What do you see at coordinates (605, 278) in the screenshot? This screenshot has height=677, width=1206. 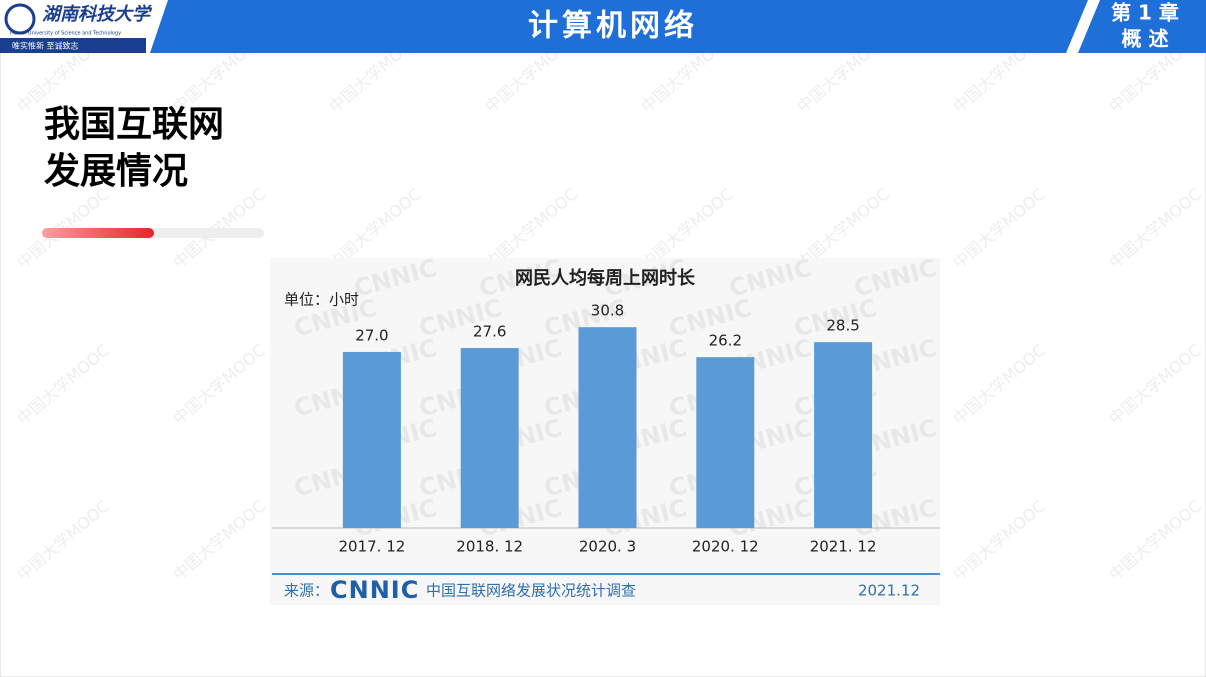 I see `chart-title: 网民人均每周上网时长` at bounding box center [605, 278].